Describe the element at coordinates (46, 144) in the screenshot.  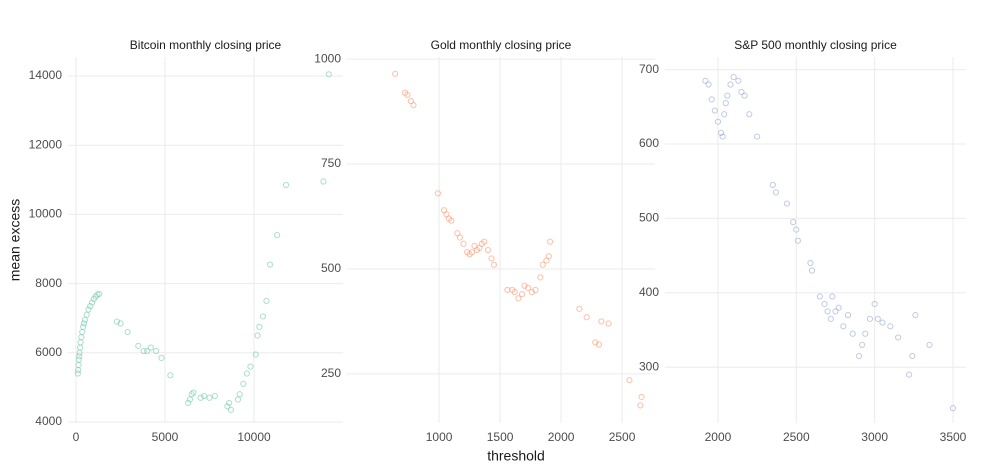
I see `y-tick-label: 12000` at that location.